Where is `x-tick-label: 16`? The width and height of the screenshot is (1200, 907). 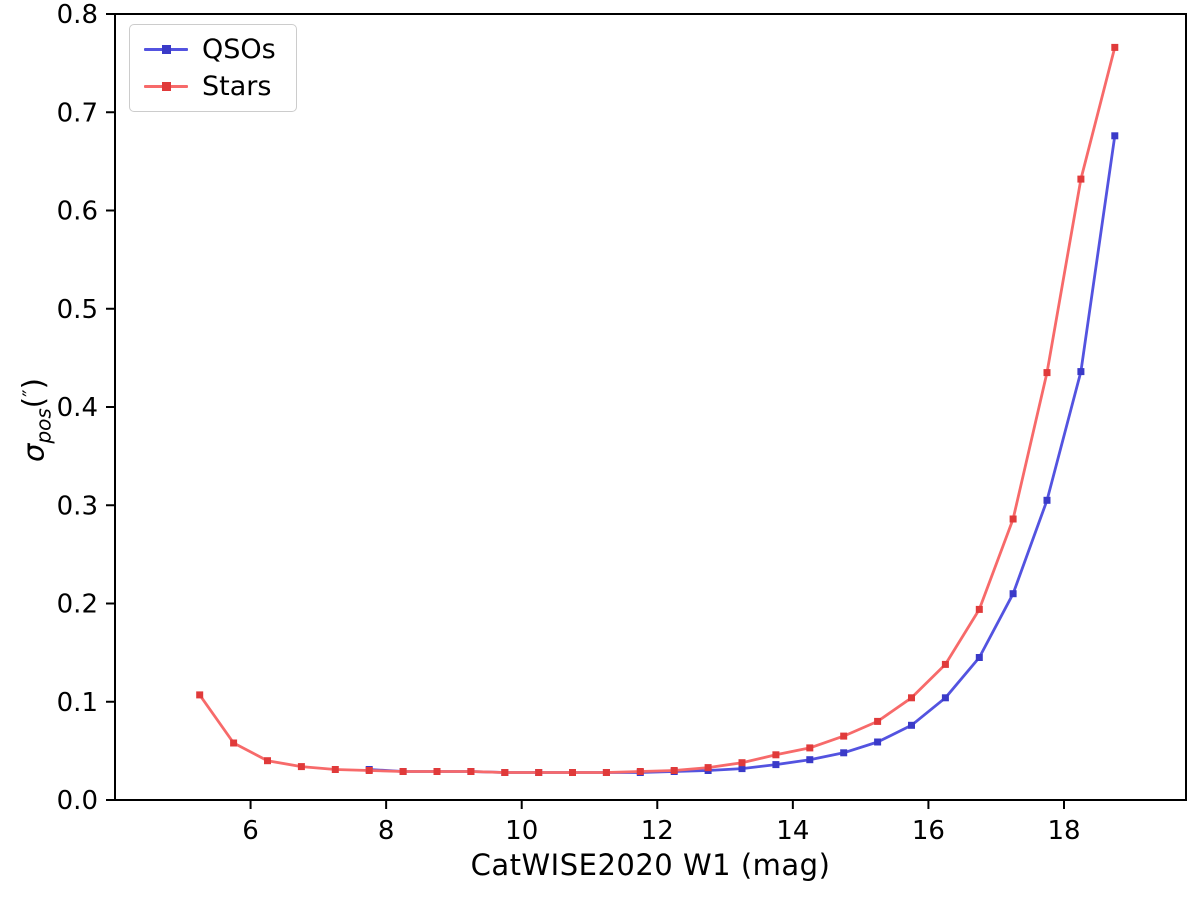 x-tick-label: 16 is located at coordinates (928, 831).